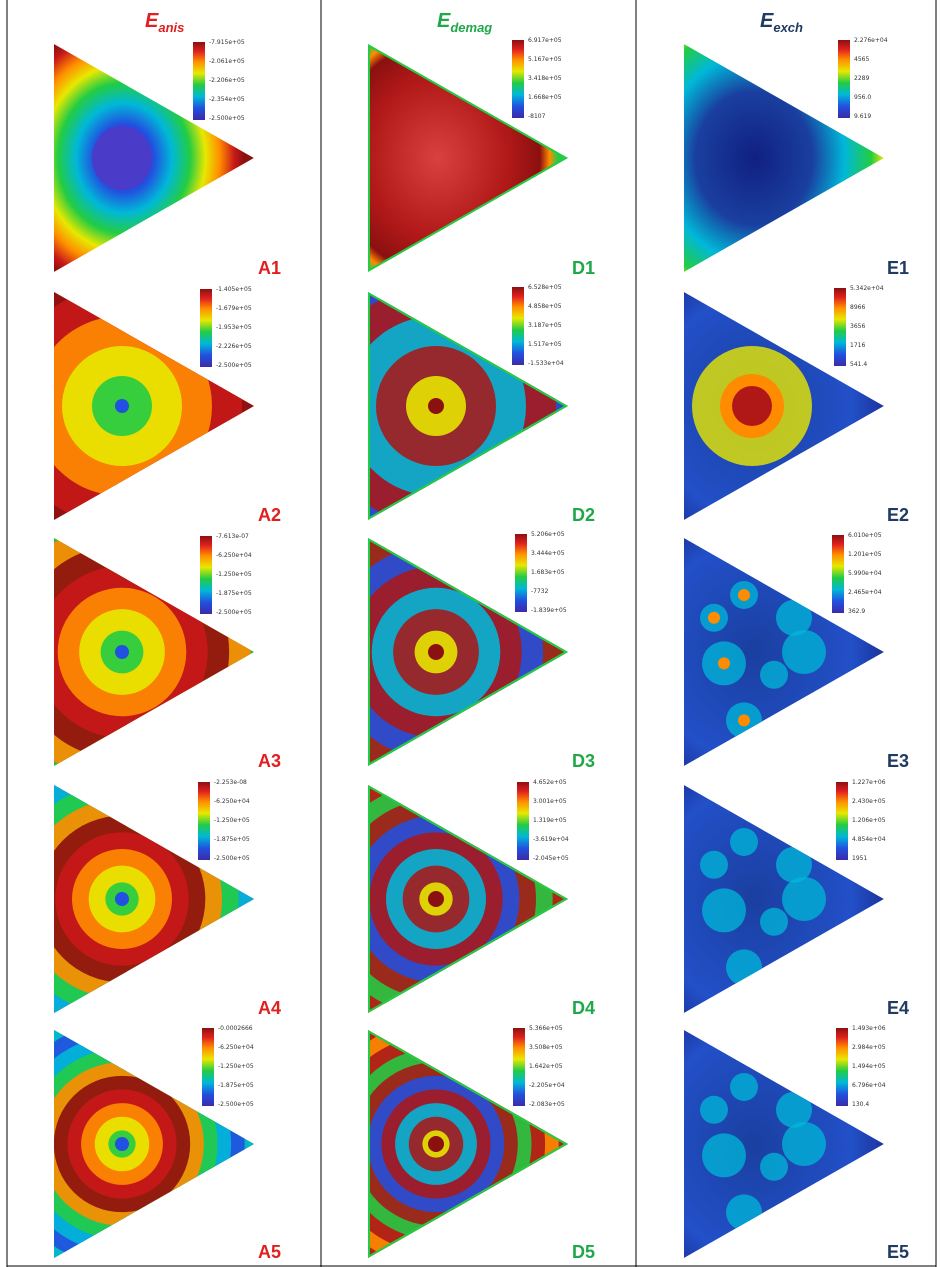  I want to click on colorbar-tick: 2.430e+05, so click(869, 801).